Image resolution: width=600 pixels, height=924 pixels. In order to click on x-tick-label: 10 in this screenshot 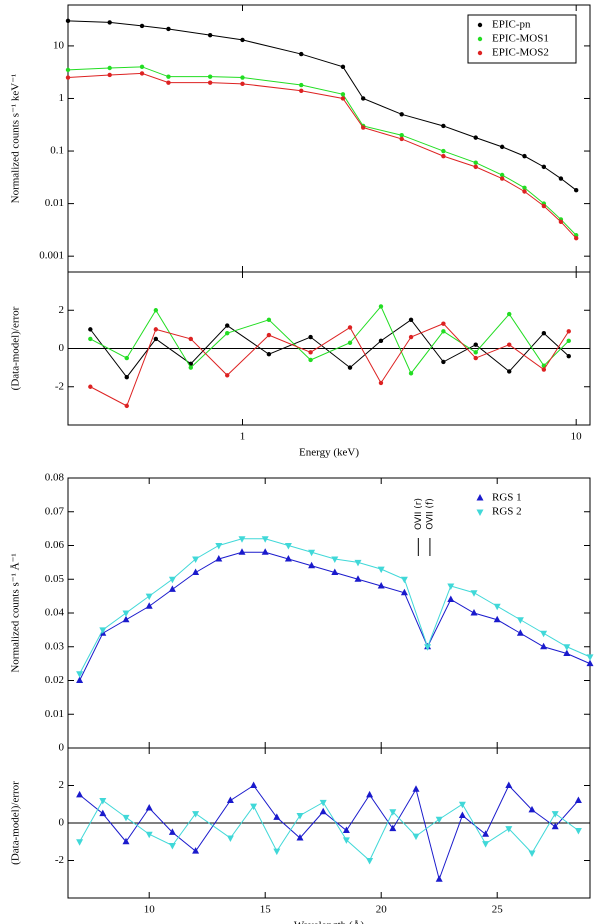, I will do `click(577, 437)`.